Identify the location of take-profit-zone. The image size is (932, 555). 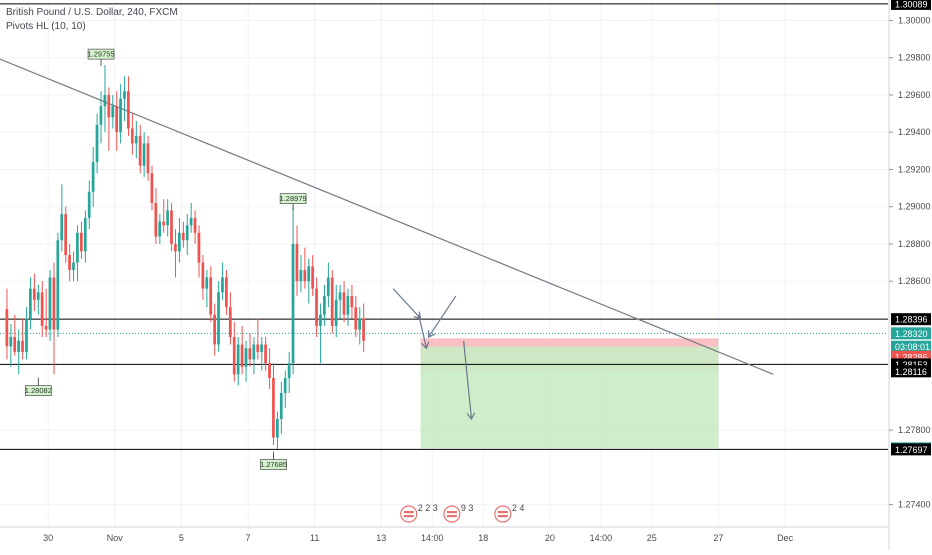
(569, 397).